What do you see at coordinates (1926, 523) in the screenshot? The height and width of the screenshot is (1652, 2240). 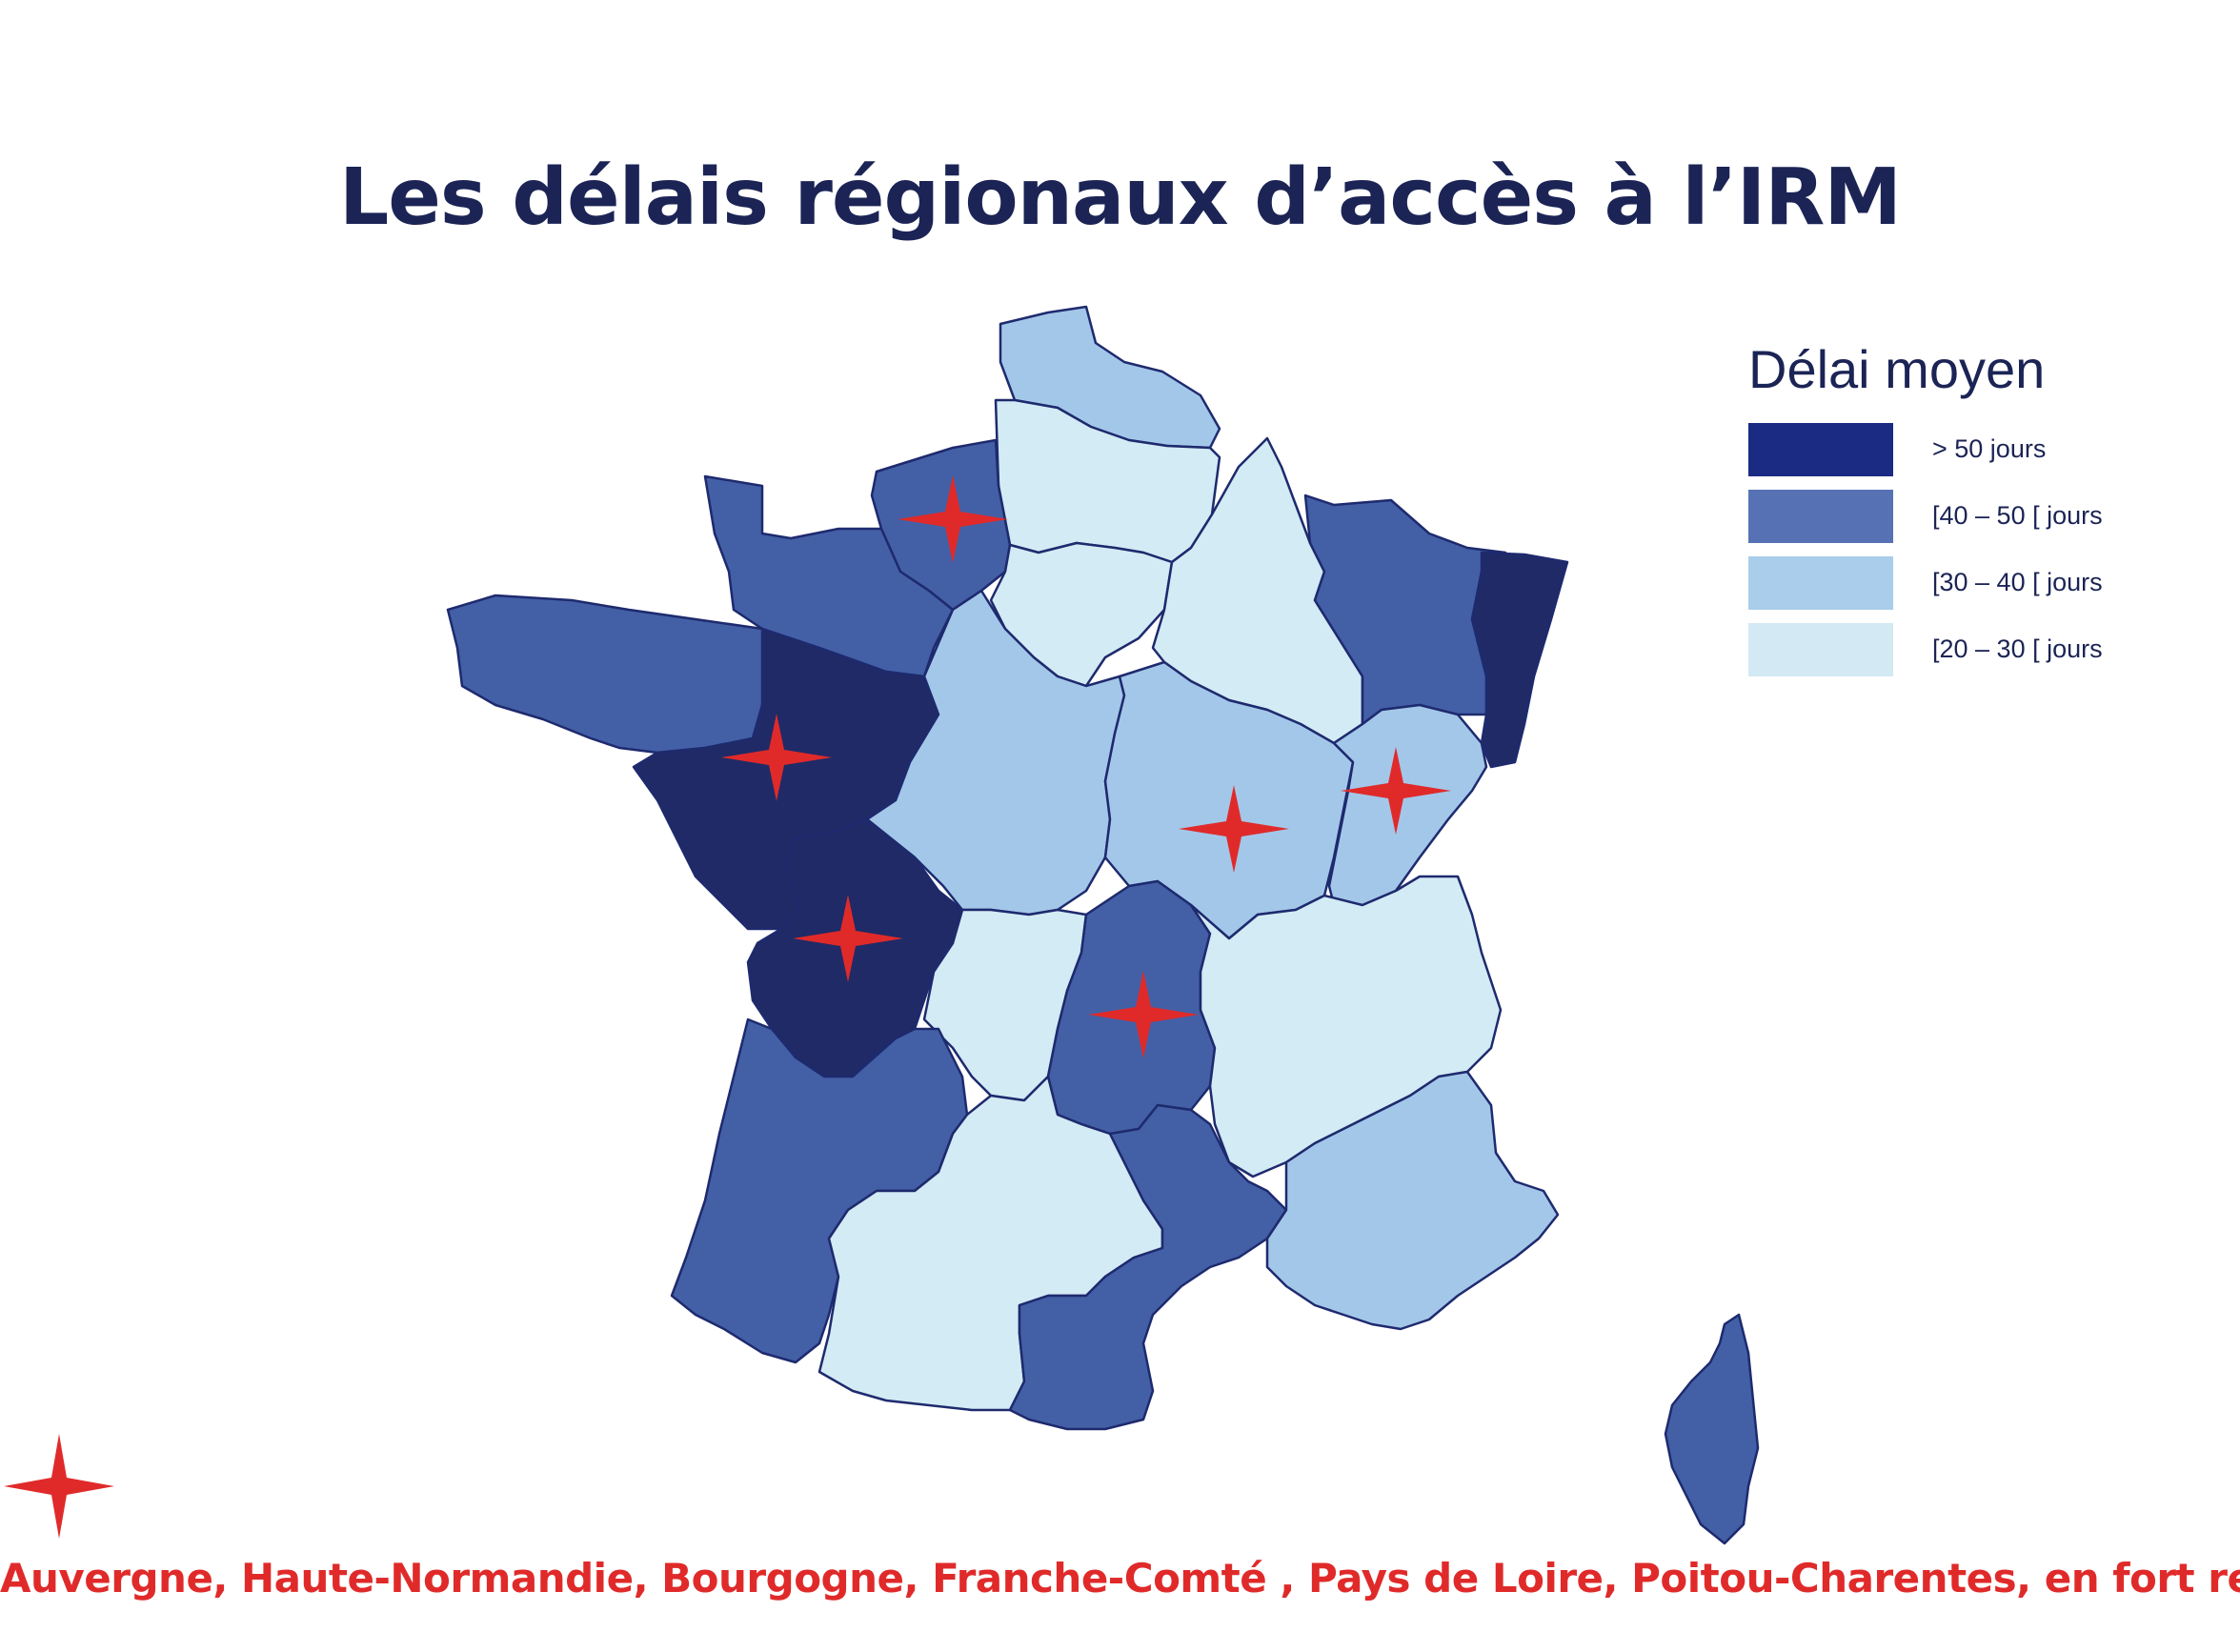 I see `legend-item: [40 – 50 [ jours` at bounding box center [1926, 523].